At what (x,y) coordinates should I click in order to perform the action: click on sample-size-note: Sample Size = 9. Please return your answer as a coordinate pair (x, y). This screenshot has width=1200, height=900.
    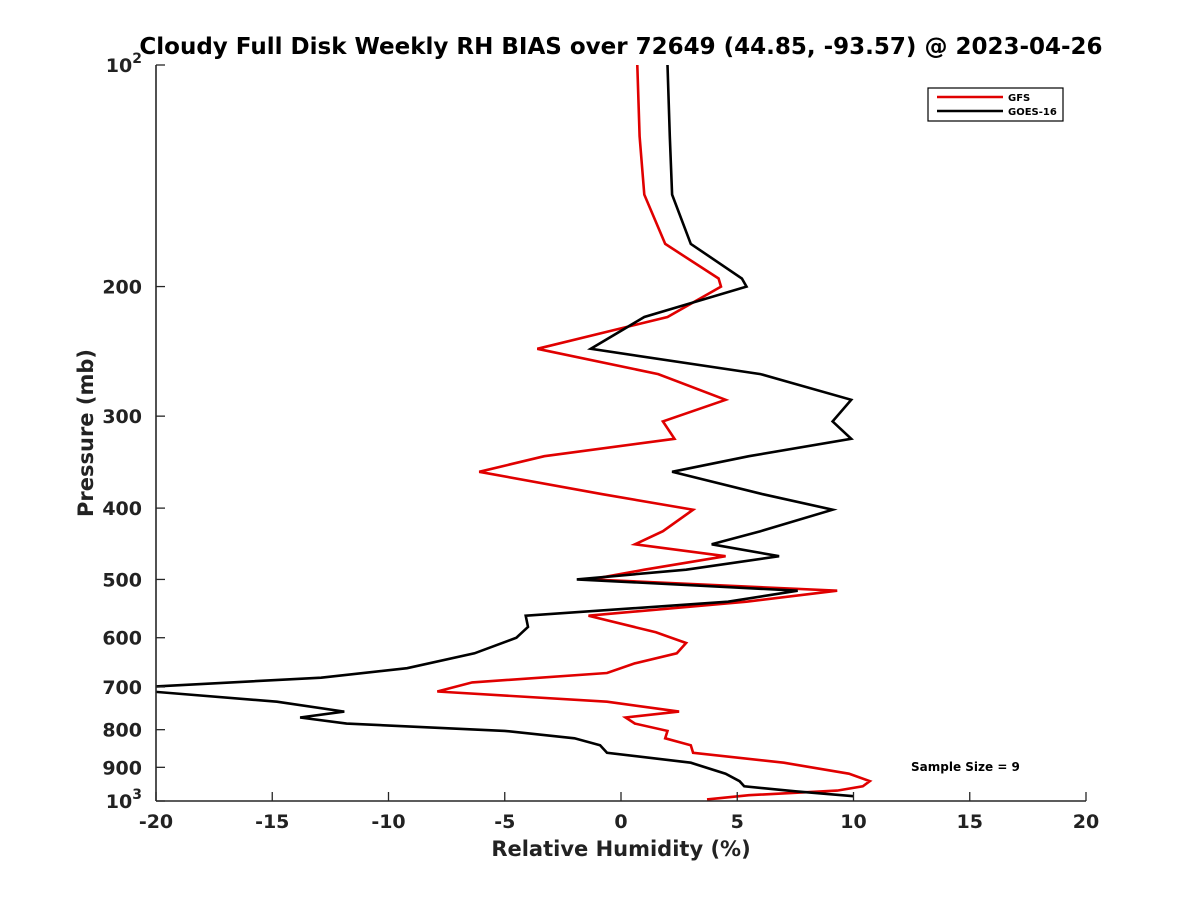
    Looking at the image, I should click on (965, 767).